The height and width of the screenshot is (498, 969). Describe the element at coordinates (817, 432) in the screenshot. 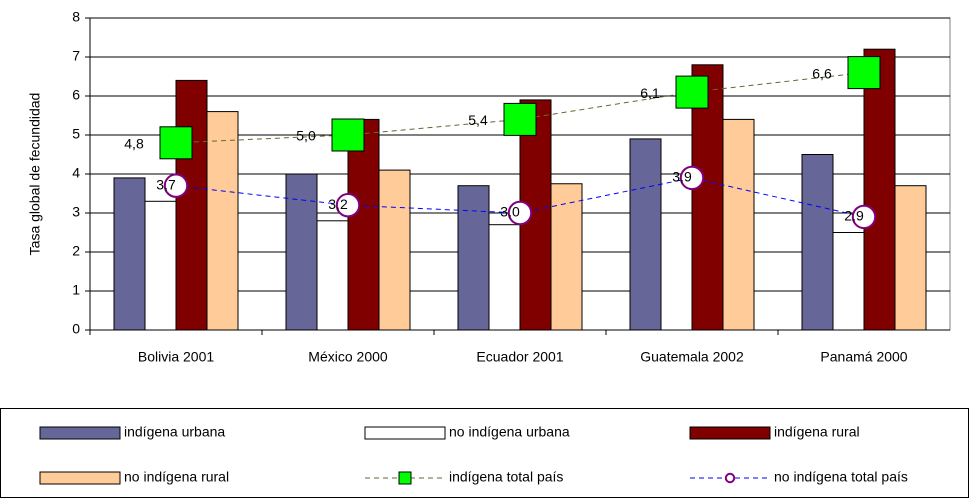

I see `legend-label: indígena rural` at that location.